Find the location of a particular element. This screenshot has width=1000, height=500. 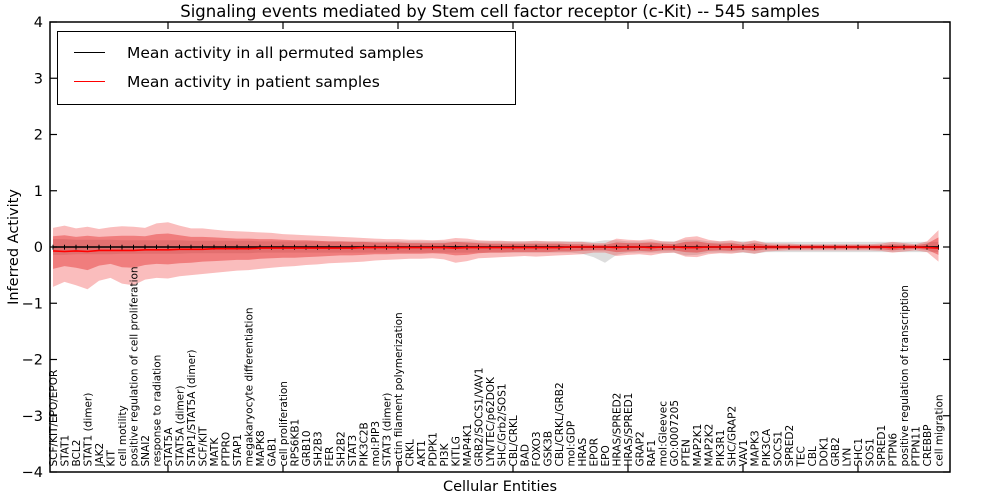

y-tick-label: 3 is located at coordinates (38, 79).